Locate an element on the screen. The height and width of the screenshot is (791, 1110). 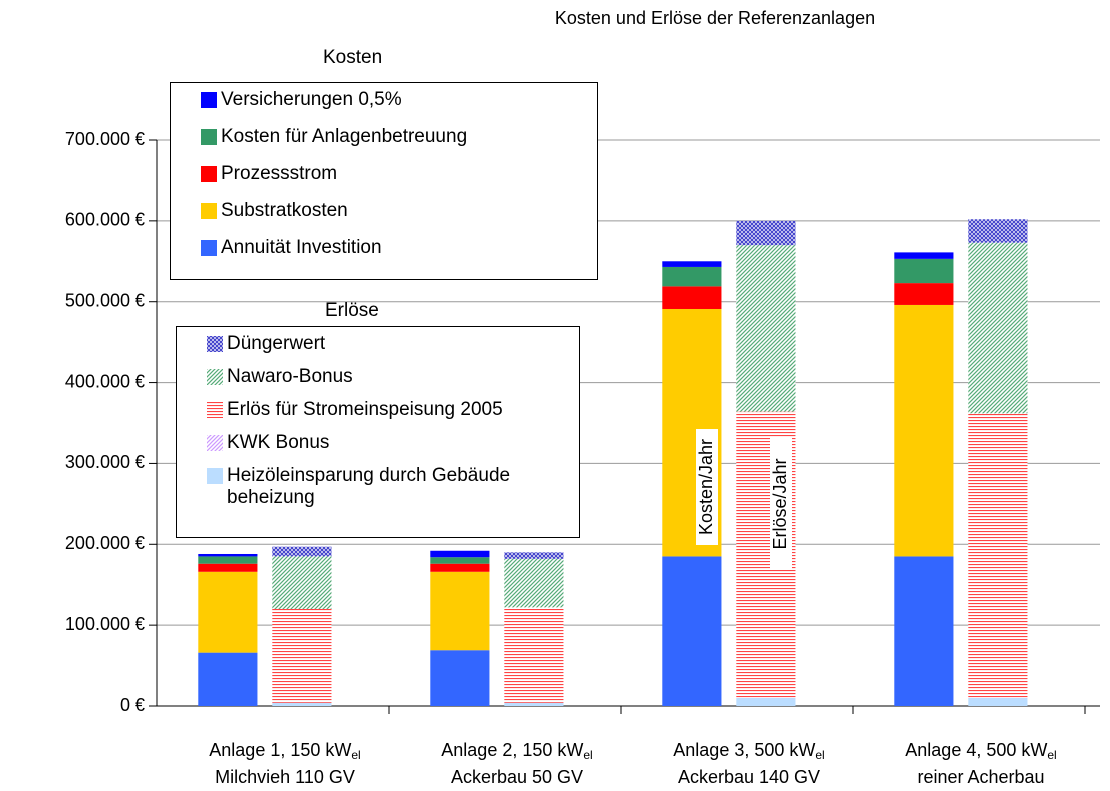
y-tick-label: 700.000 € is located at coordinates (105, 139).